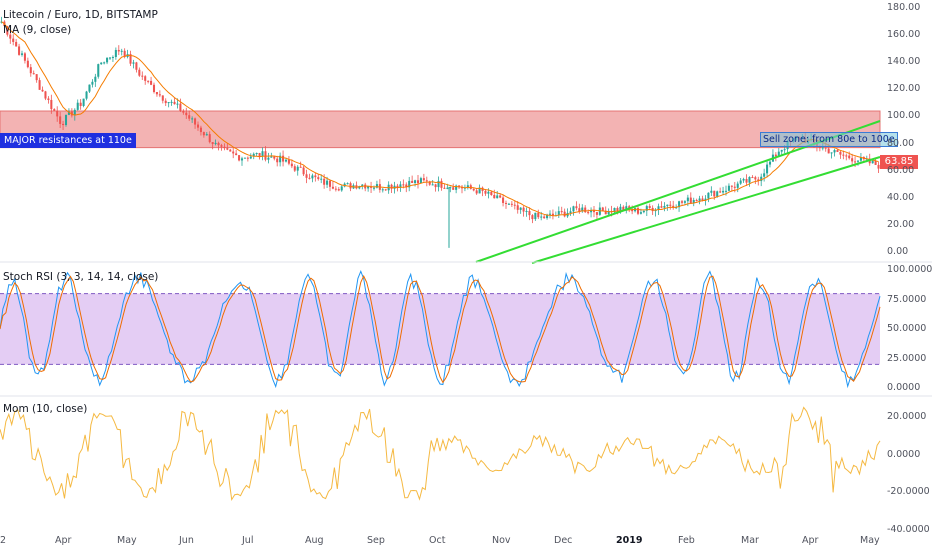  I want to click on ma-legend: MA (9, close), so click(37, 30).